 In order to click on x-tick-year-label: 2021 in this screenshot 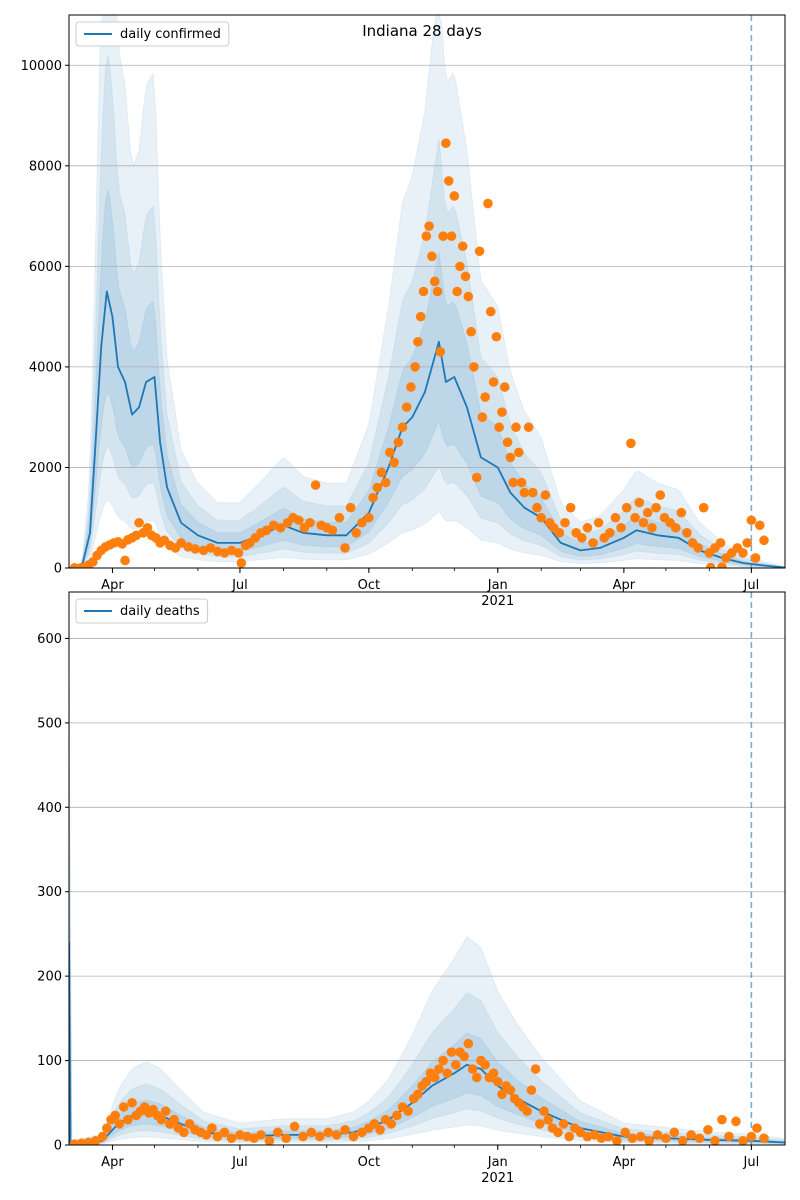, I will do `click(497, 1178)`.